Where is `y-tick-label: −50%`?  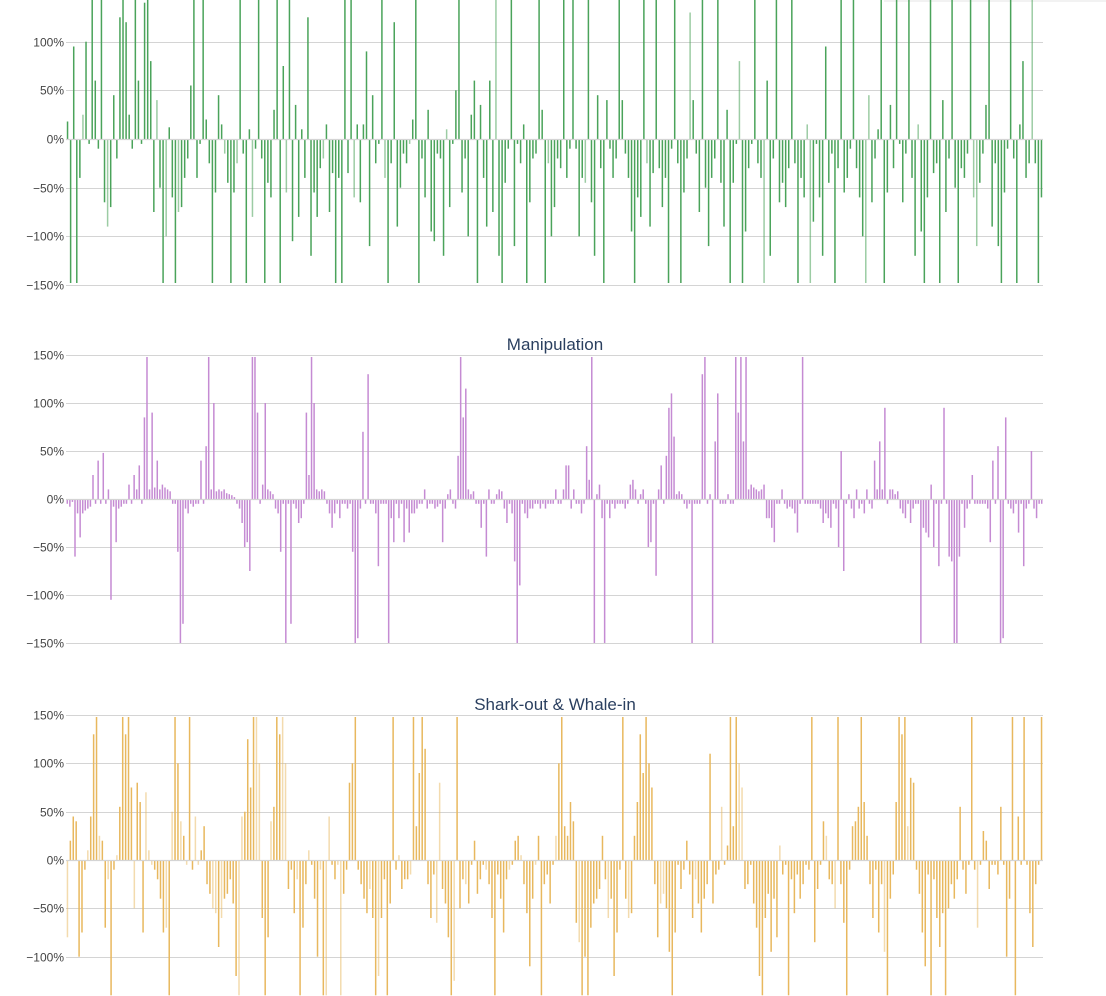 y-tick-label: −50% is located at coordinates (48, 548).